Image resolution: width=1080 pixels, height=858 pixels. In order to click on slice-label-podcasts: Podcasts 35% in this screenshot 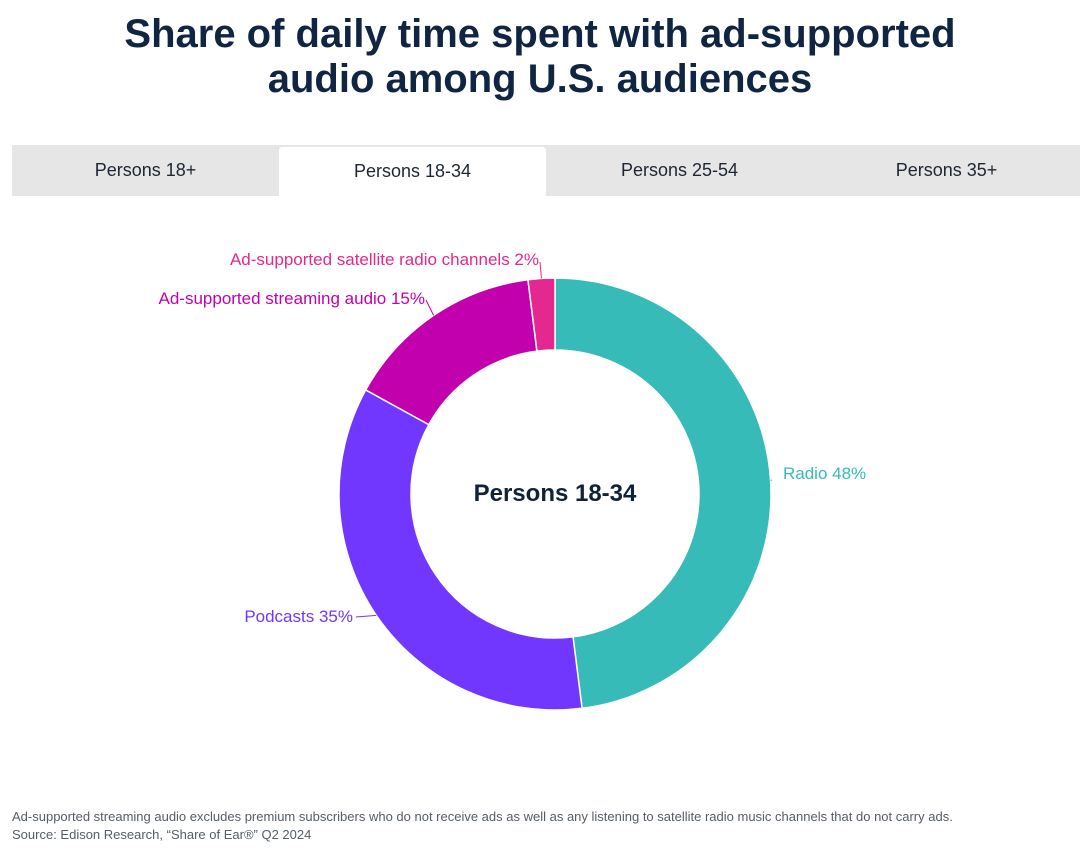, I will do `click(298, 616)`.